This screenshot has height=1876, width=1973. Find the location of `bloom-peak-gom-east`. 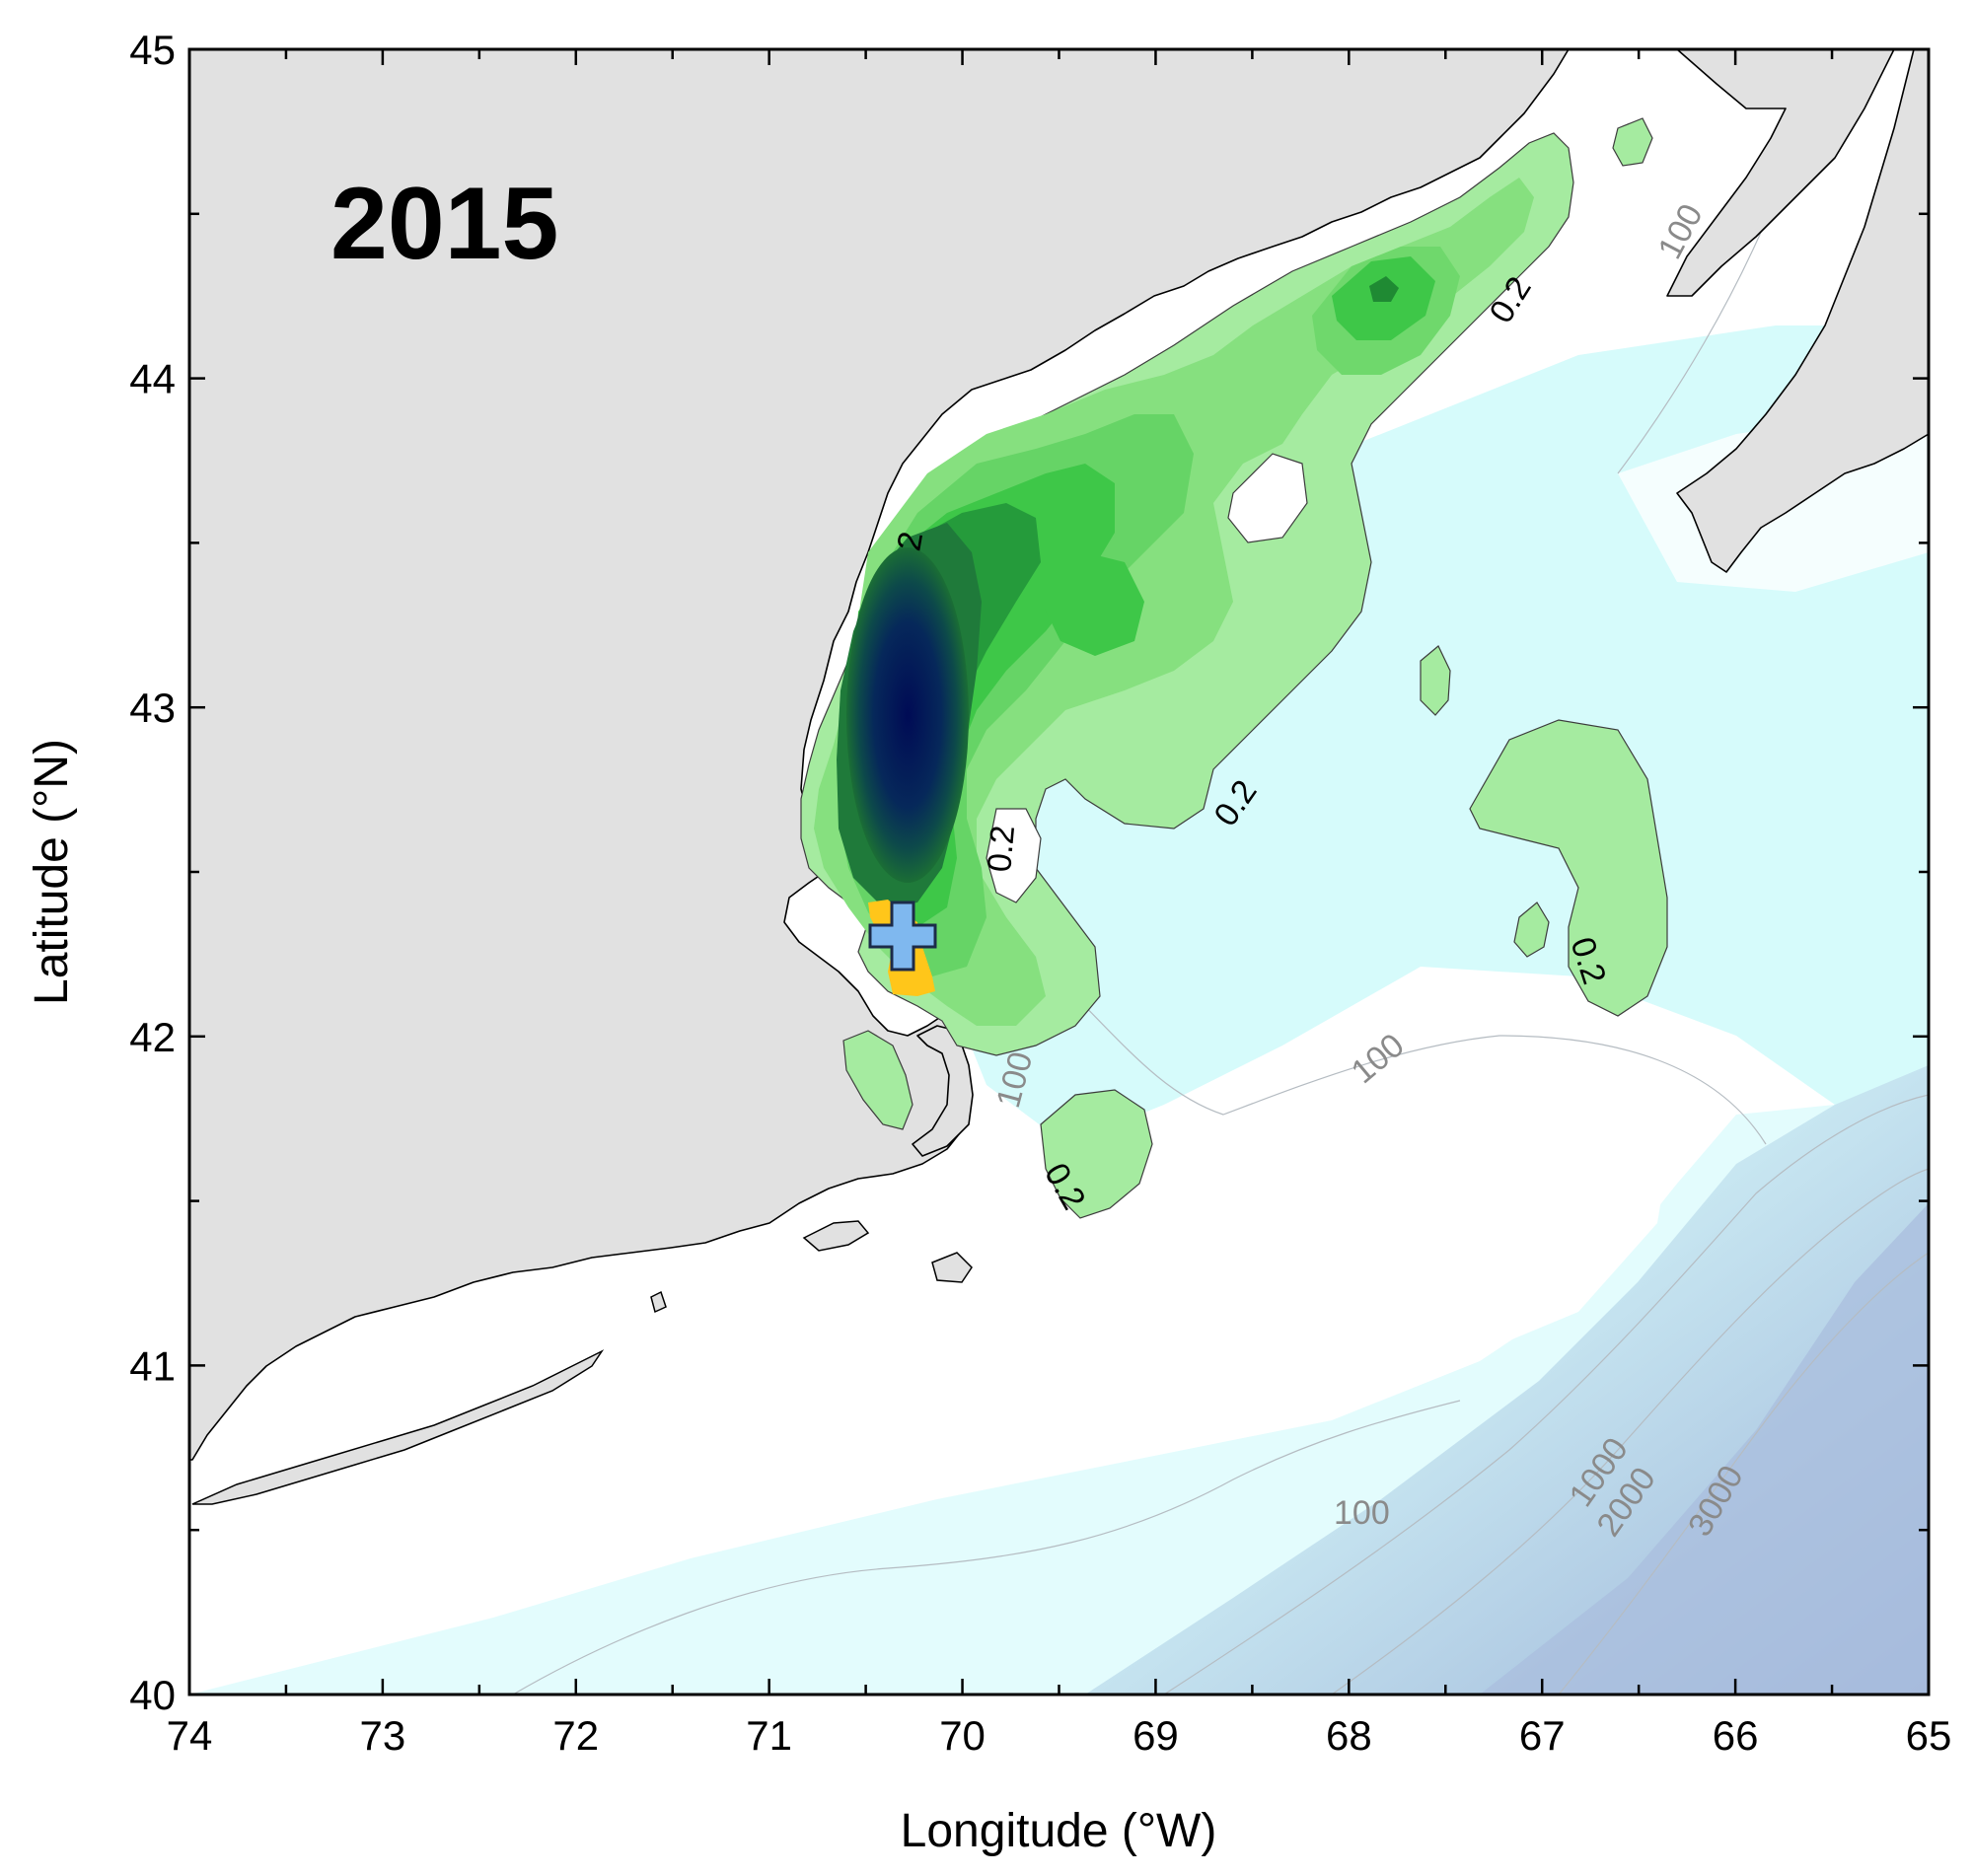

bloom-peak-gom-east is located at coordinates (1384, 289).